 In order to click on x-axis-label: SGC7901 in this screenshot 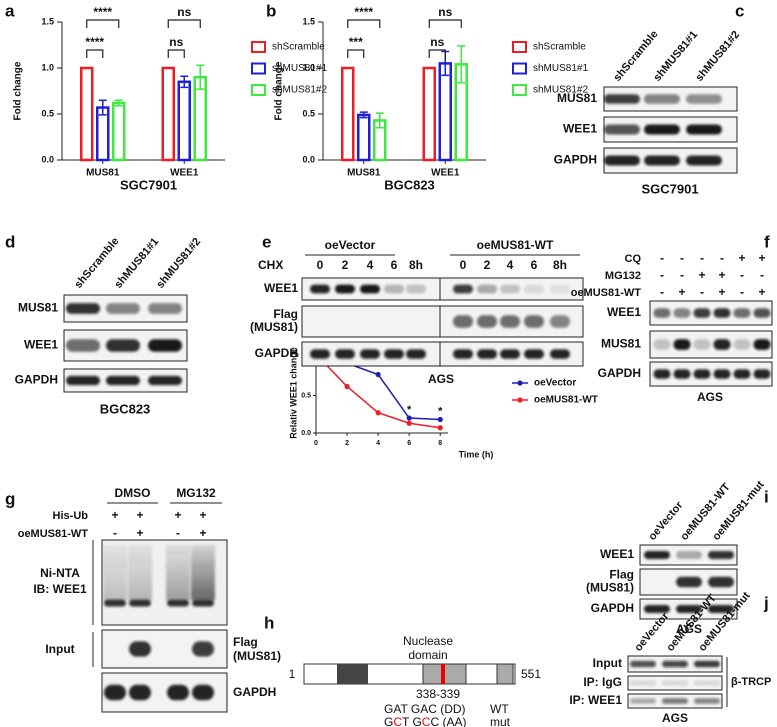, I will do `click(148, 184)`.